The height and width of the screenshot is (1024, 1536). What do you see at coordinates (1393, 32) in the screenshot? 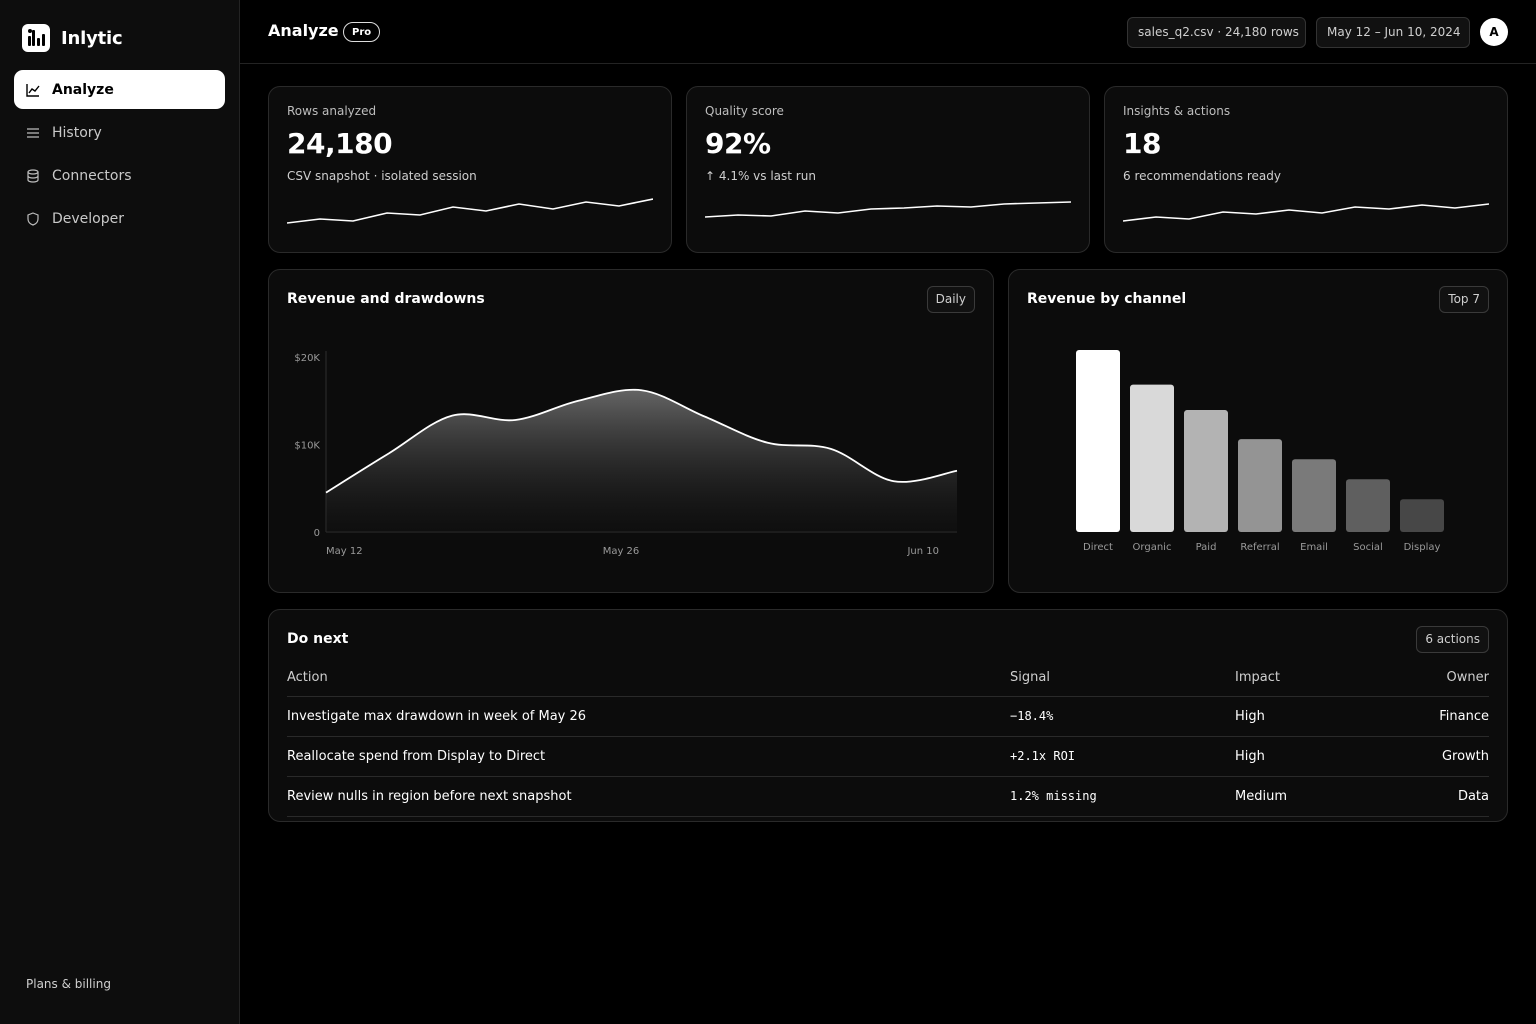
I see `date-range-picker: May 12 – Jun 10, 2024` at bounding box center [1393, 32].